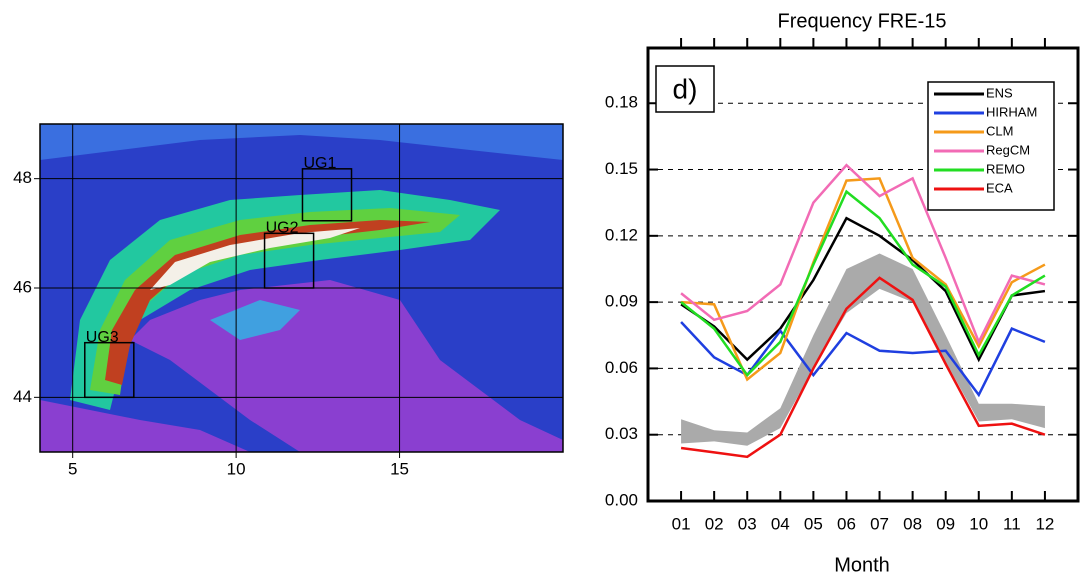  I want to click on annotation: d), so click(685, 88).